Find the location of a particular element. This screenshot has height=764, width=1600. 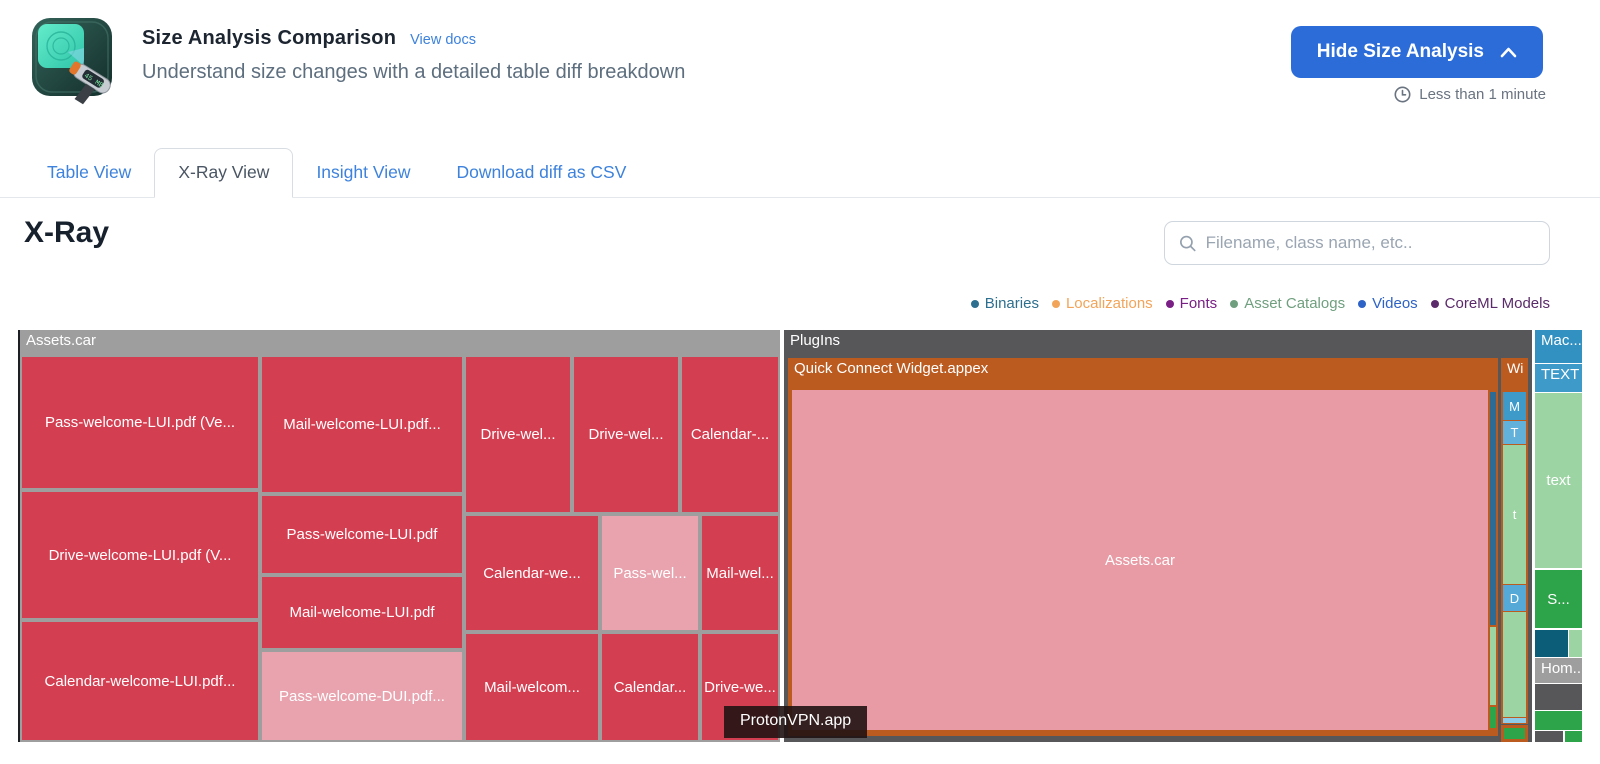

search-icon is located at coordinates (1188, 243).